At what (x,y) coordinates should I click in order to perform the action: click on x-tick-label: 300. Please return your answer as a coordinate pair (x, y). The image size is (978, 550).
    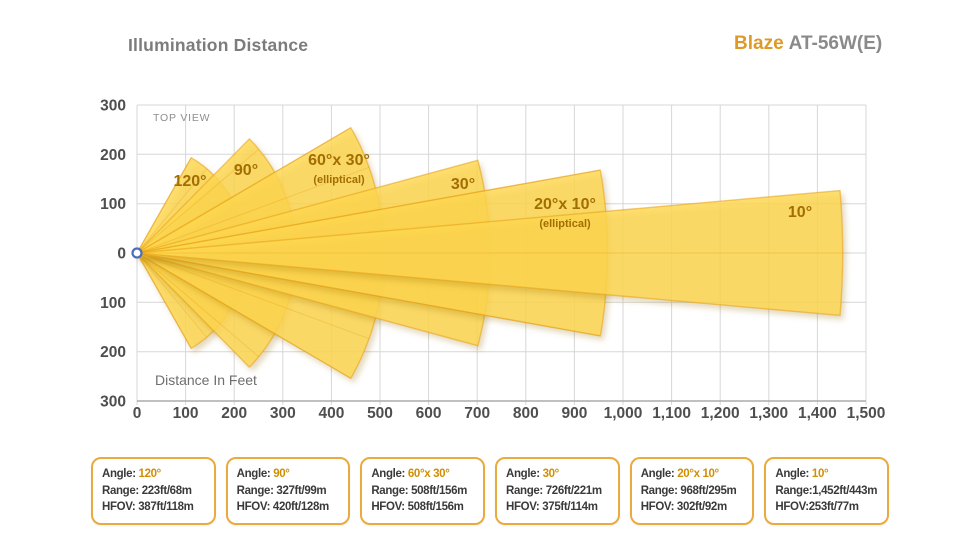
    Looking at the image, I should click on (283, 413).